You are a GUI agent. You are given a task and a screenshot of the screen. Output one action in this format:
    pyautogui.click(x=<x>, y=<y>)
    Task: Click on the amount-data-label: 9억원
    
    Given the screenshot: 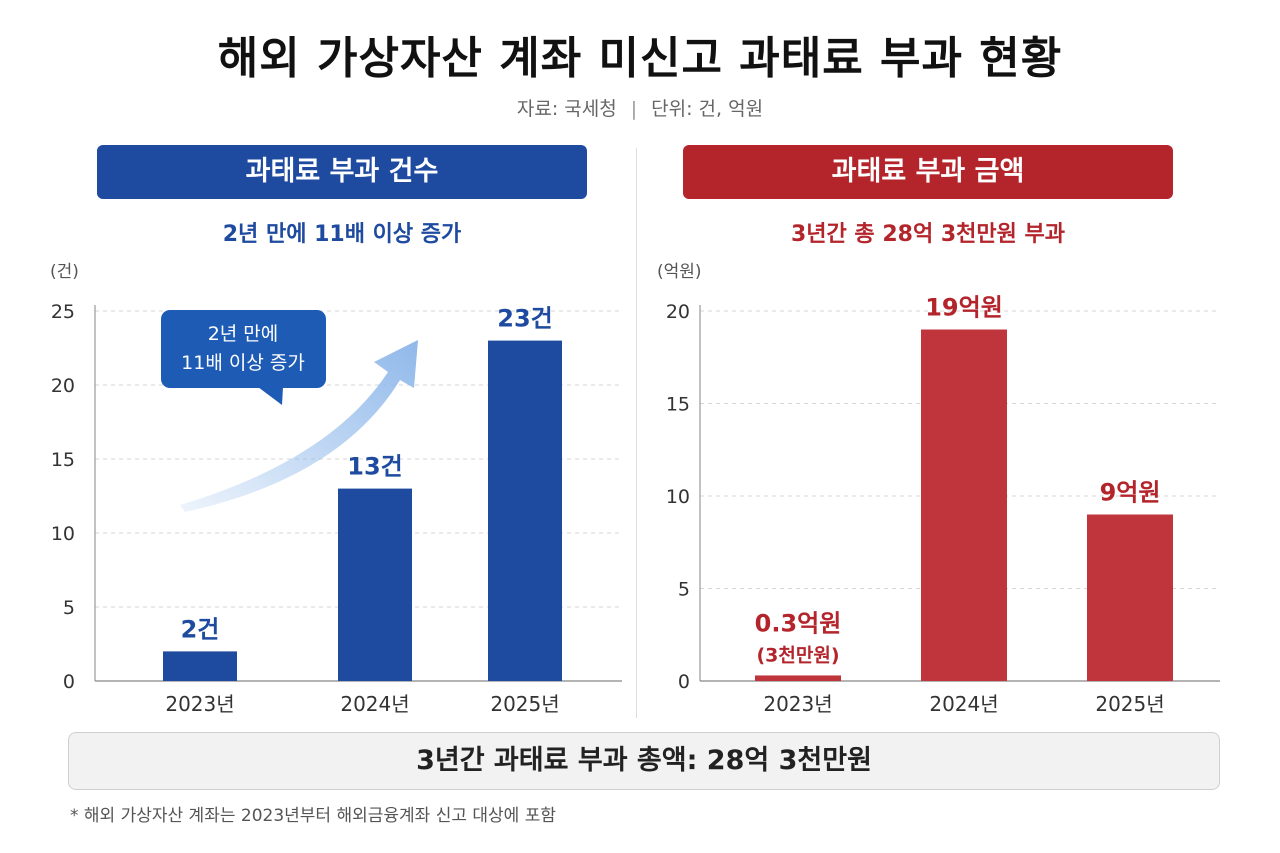 What is the action you would take?
    pyautogui.click(x=1130, y=493)
    